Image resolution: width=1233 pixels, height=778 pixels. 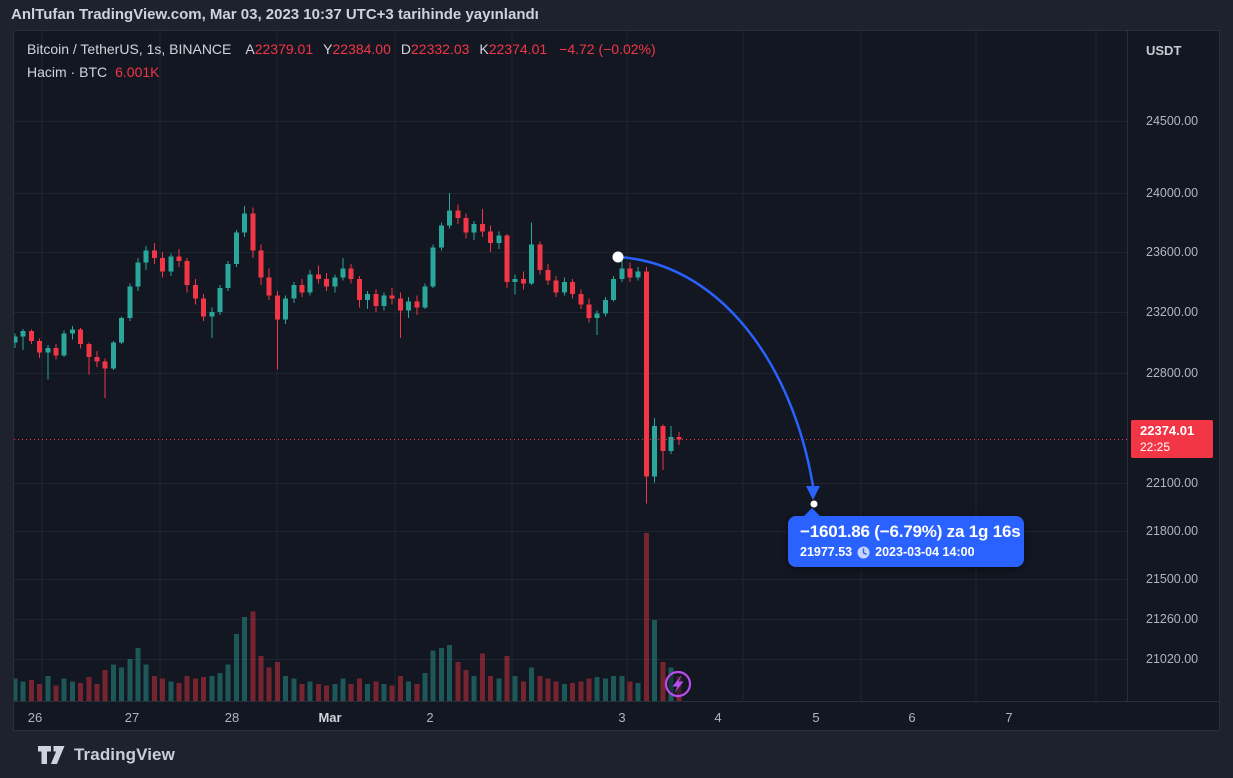 I want to click on time-tick-label: Mar, so click(x=330, y=717).